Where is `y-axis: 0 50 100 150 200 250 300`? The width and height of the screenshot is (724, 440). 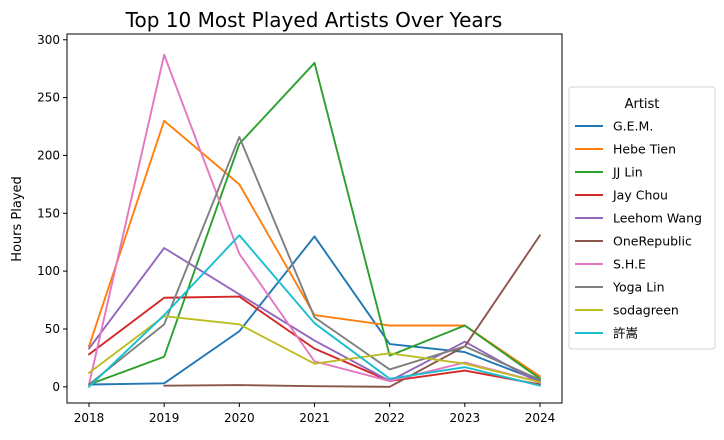 y-axis: 0 50 100 150 200 250 300 is located at coordinates (52, 213).